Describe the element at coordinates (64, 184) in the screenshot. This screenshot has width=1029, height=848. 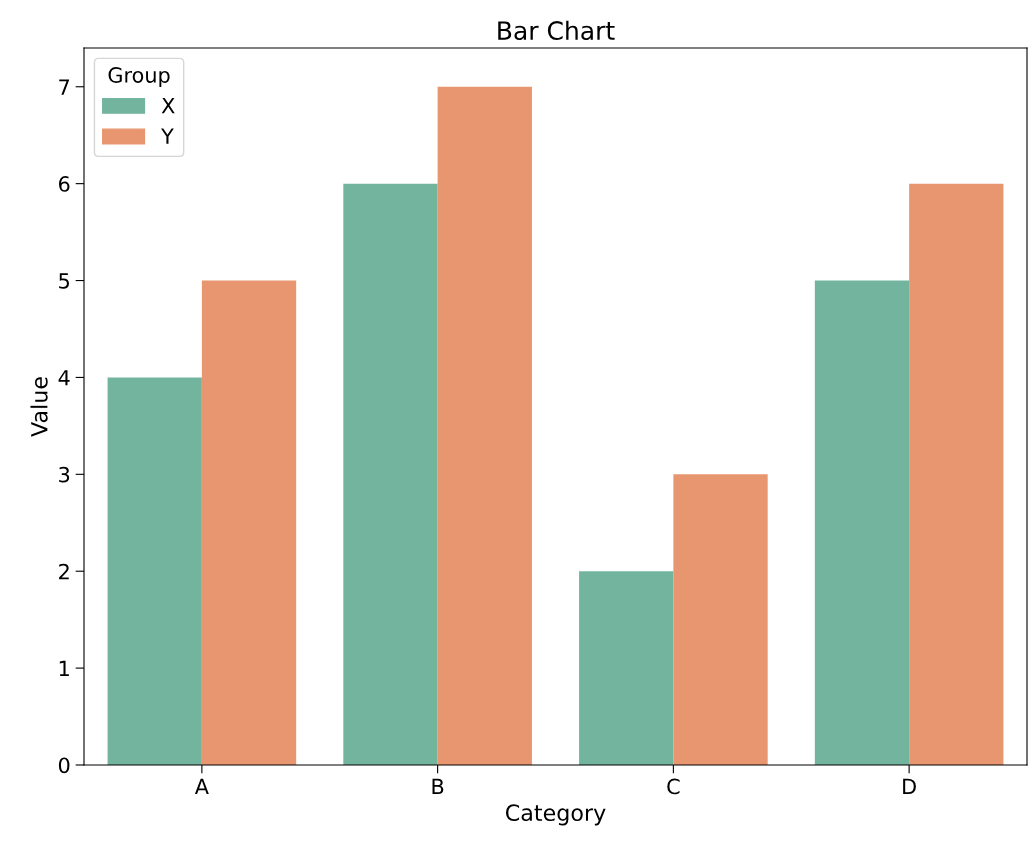
I see `y-tick-label: 6` at that location.